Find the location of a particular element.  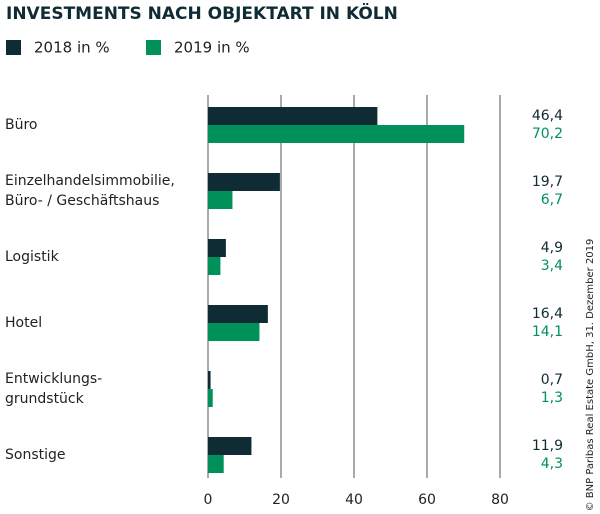

value-label: 3,4 is located at coordinates (552, 266).